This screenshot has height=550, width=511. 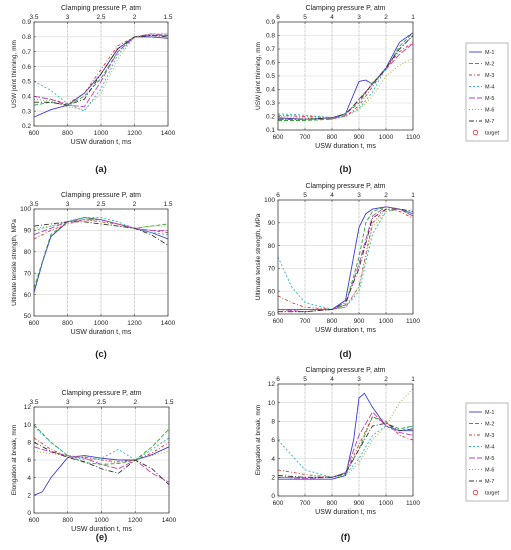 What do you see at coordinates (26, 37) in the screenshot?
I see `y-tick-label: 0.8` at bounding box center [26, 37].